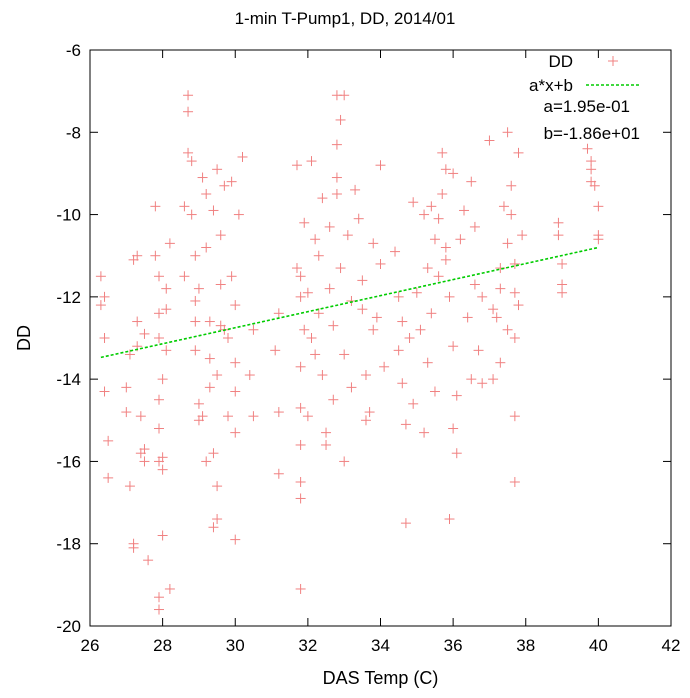 The height and width of the screenshot is (698, 690). What do you see at coordinates (90, 645) in the screenshot?
I see `x-tick-label: 26` at bounding box center [90, 645].